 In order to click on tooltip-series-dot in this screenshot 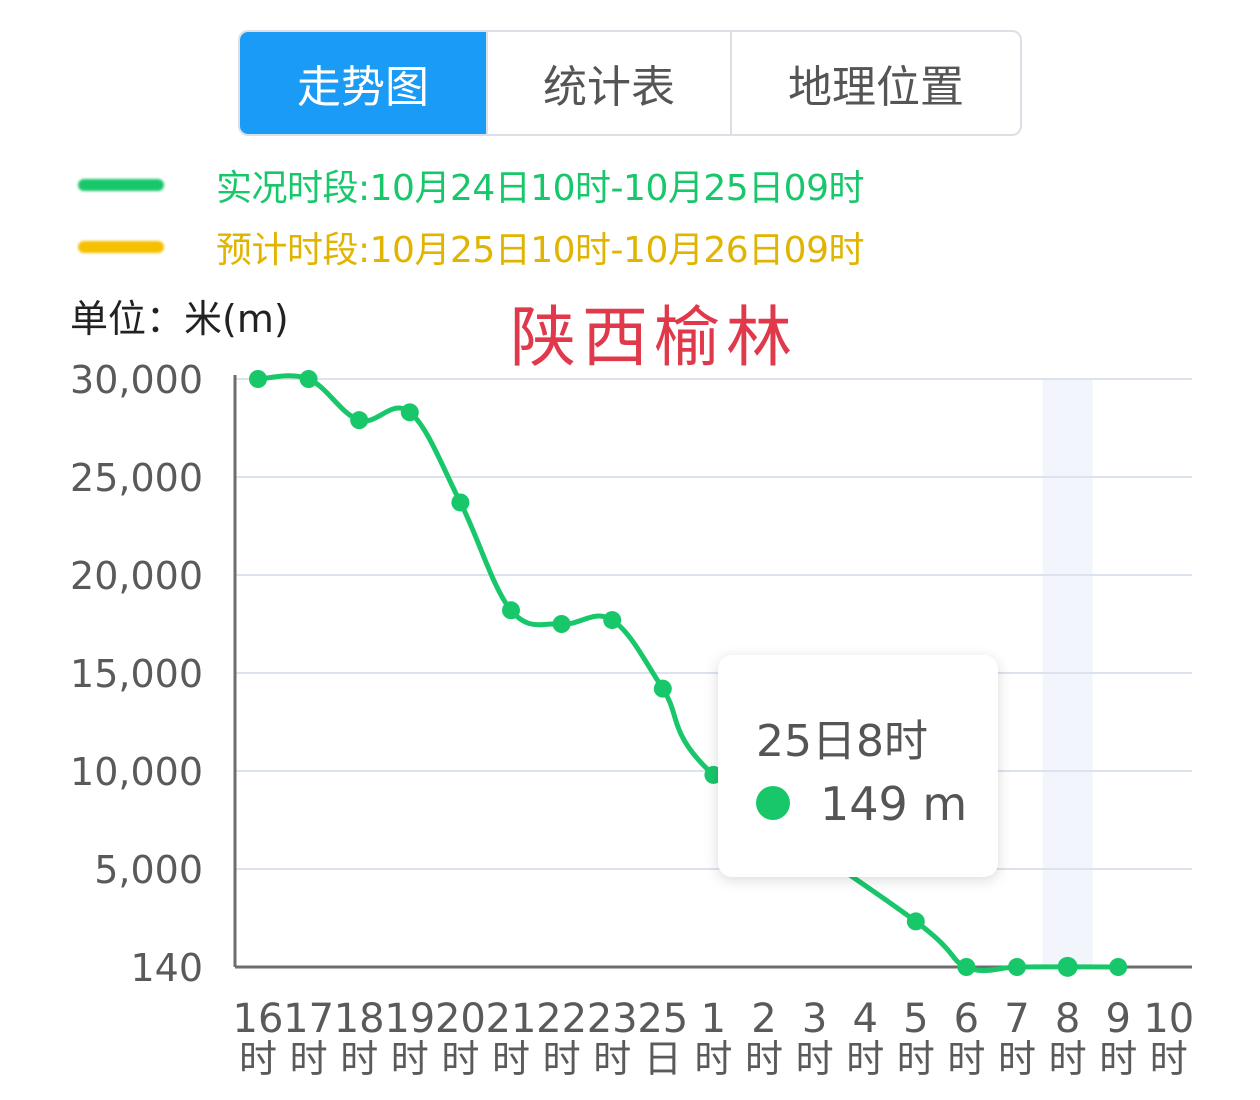, I will do `click(773, 803)`.